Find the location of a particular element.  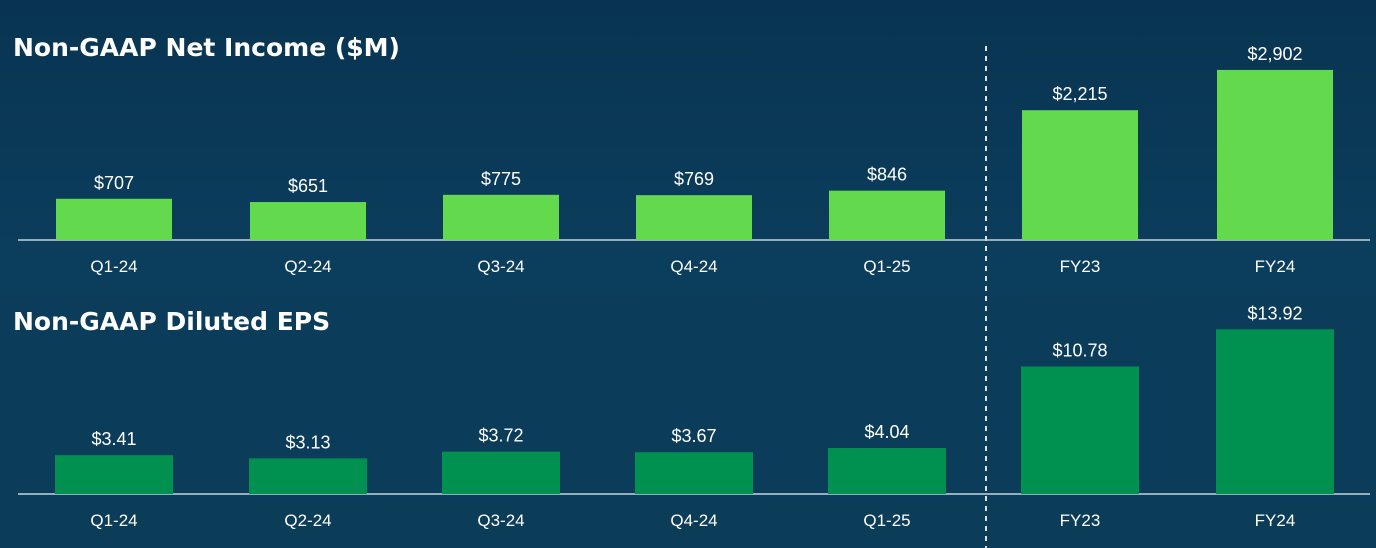

net-income-value-label: $651 is located at coordinates (308, 186).